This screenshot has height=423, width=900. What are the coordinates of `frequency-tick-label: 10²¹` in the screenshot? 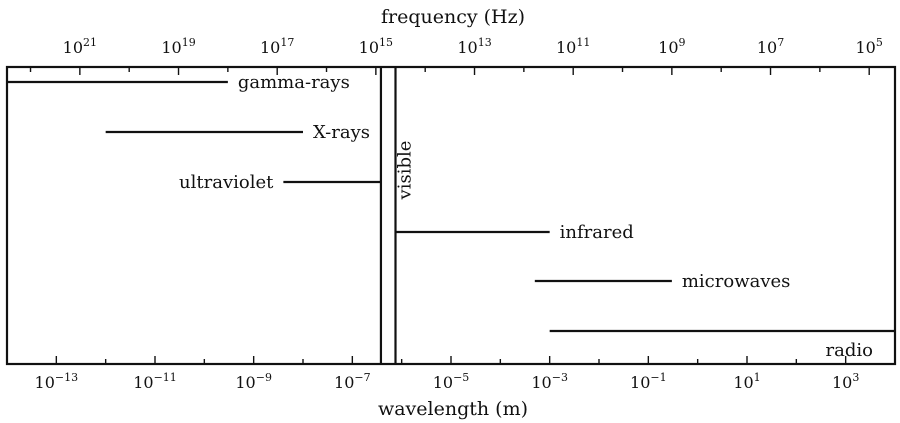 It's located at (80, 46).